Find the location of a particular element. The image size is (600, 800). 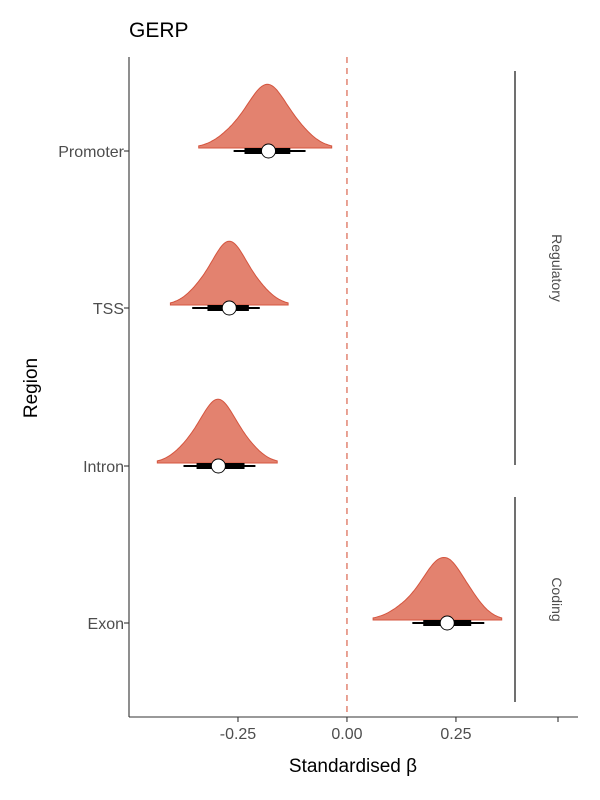

chart-title: GERP is located at coordinates (159, 30).